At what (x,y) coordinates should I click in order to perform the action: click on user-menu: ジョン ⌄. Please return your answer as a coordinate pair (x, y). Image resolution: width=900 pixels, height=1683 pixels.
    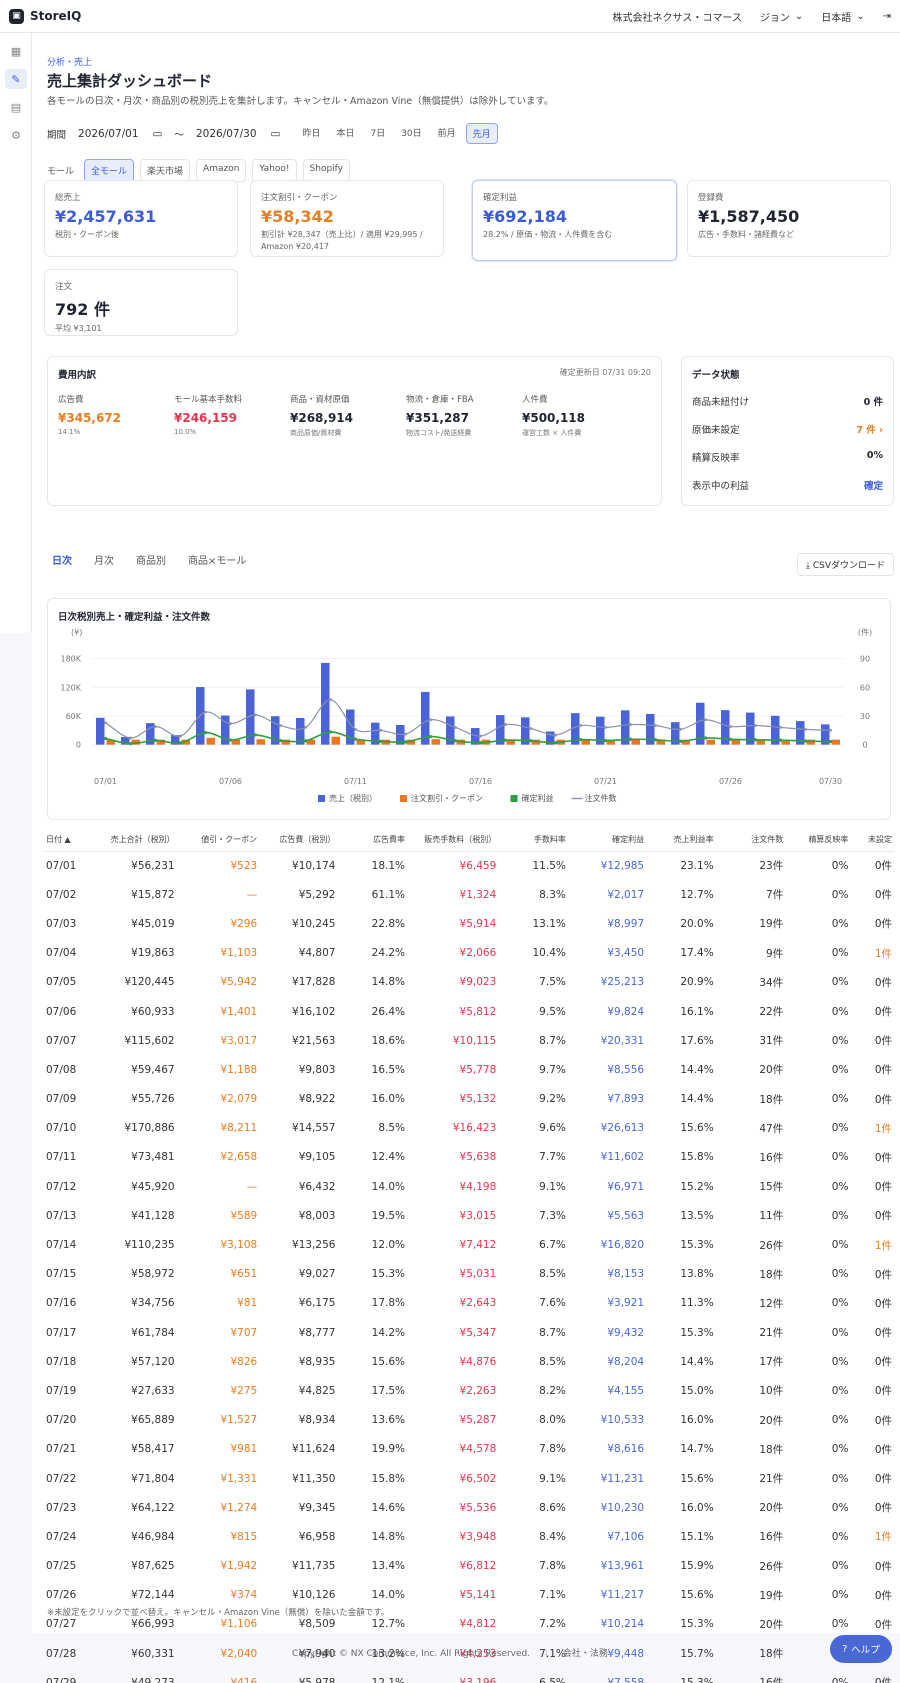
    Looking at the image, I should click on (781, 16).